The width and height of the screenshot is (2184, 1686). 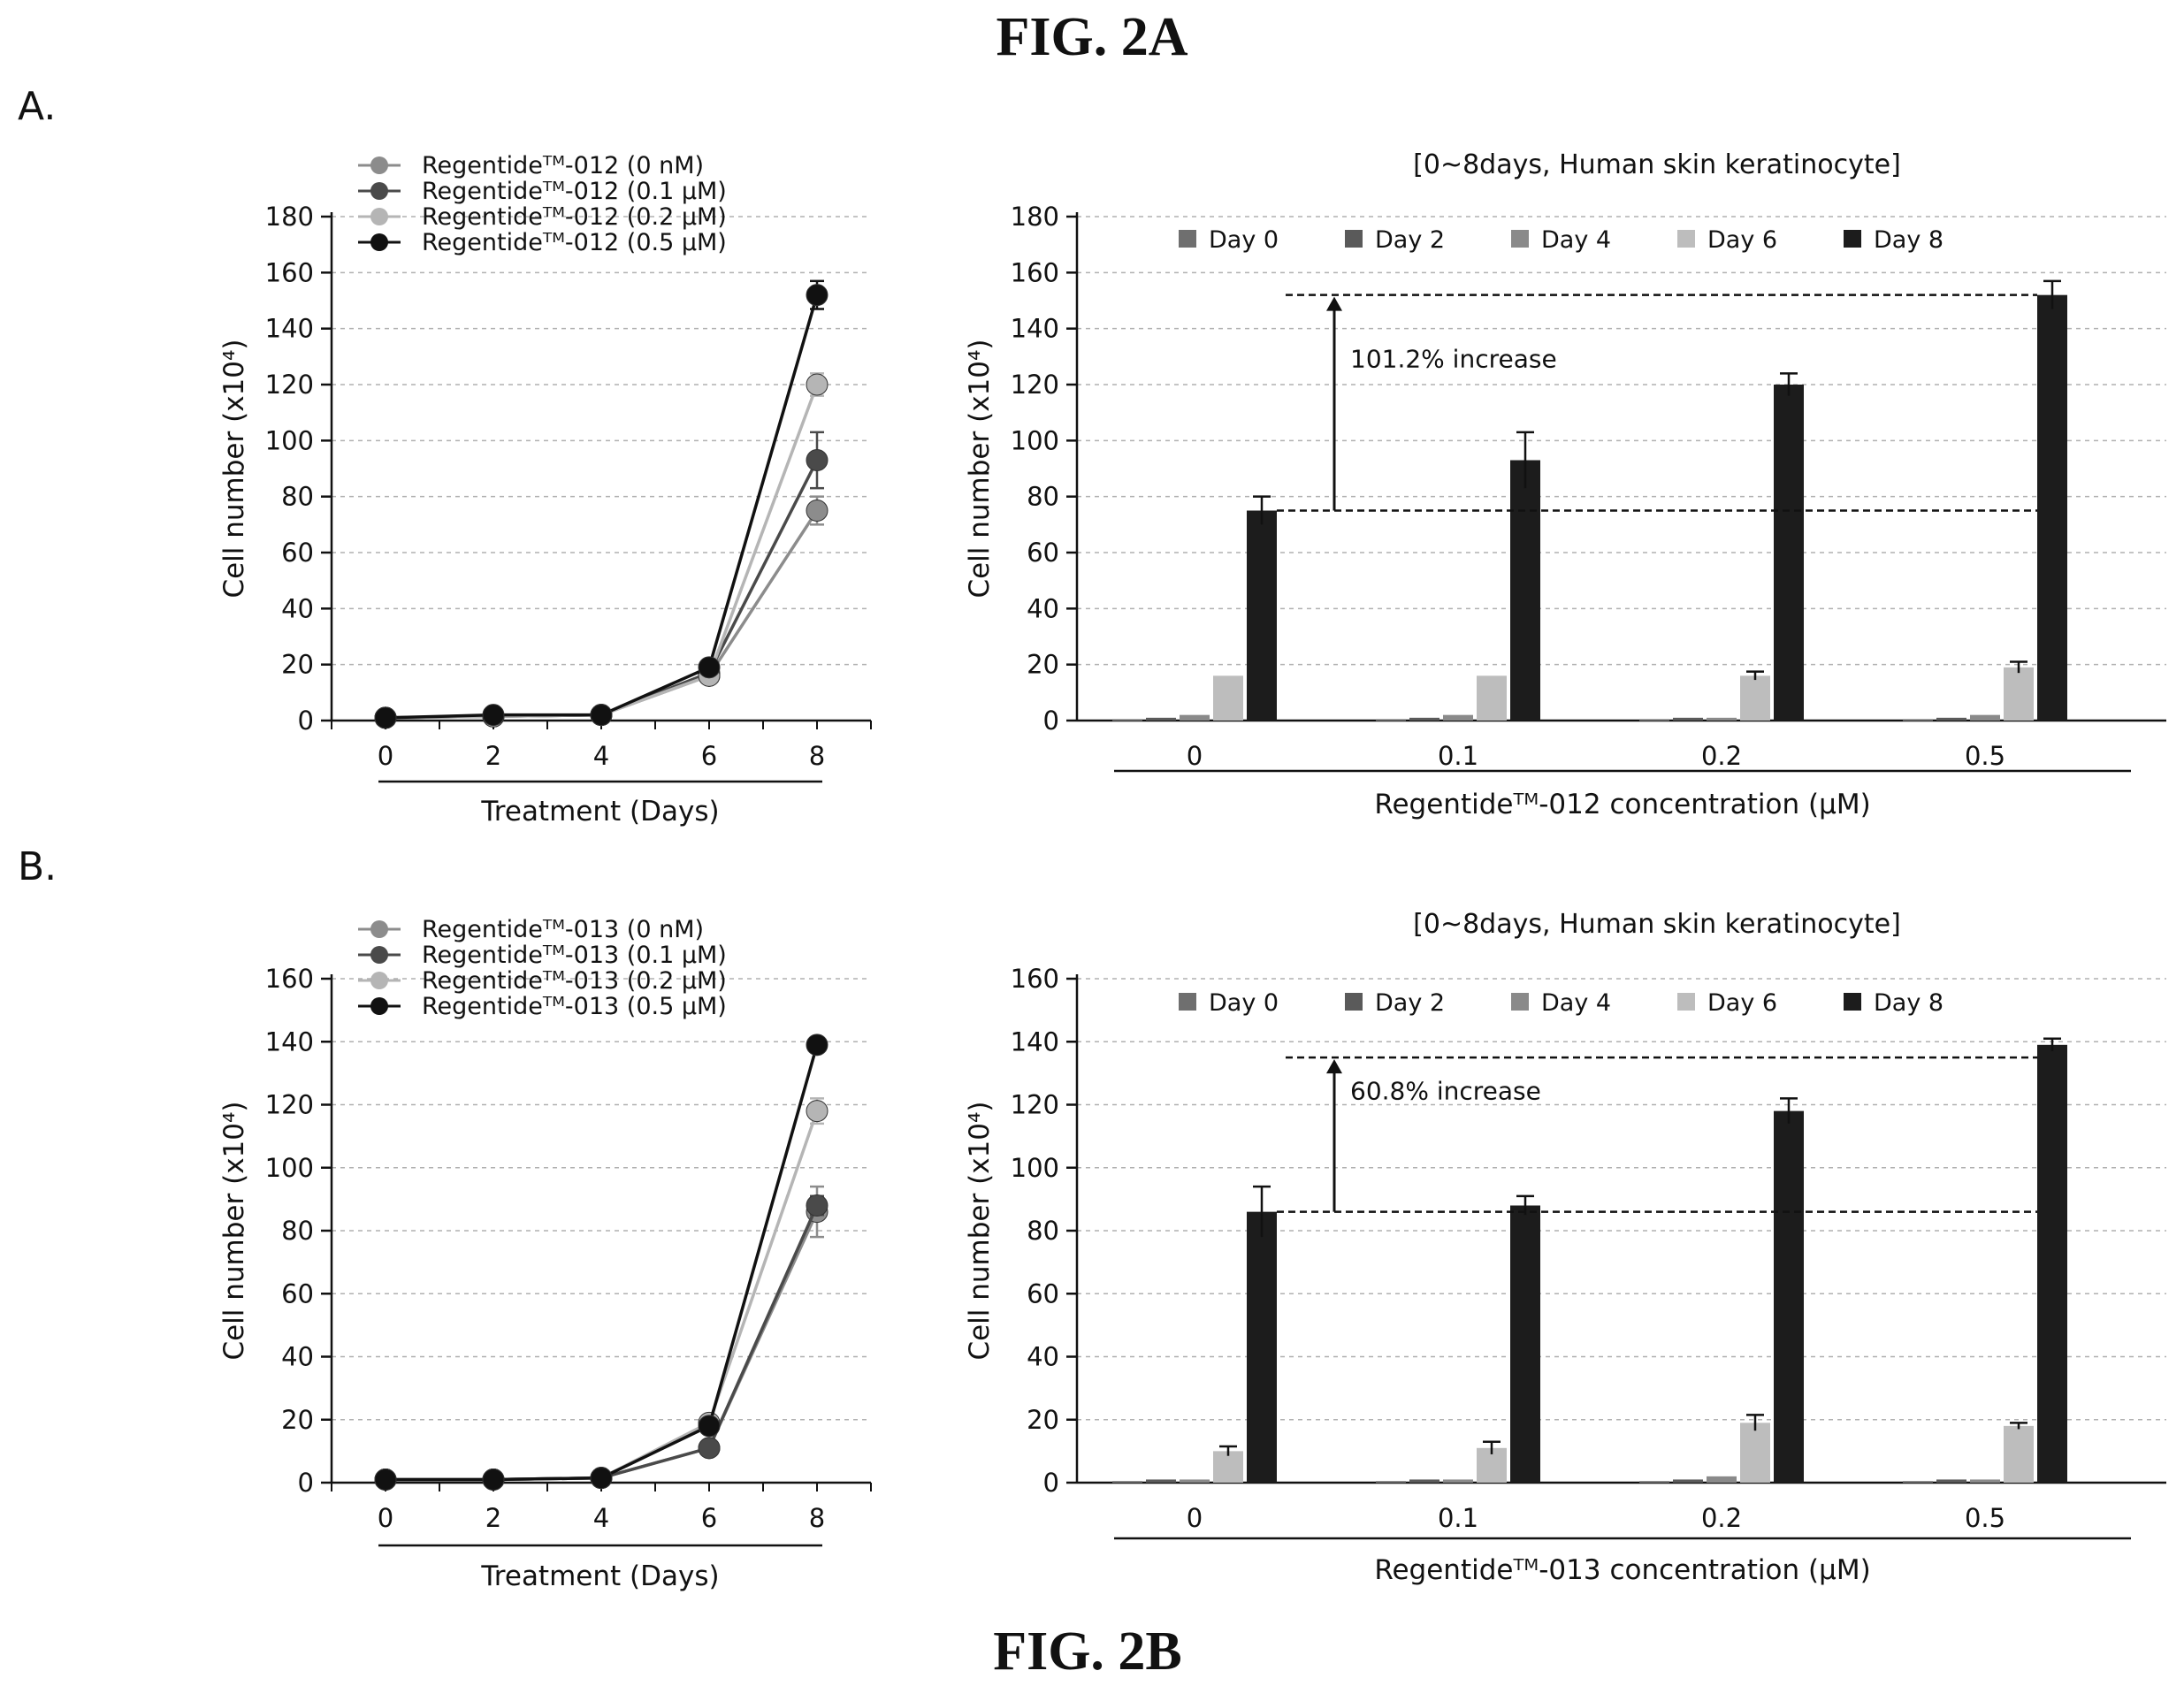 I want to click on figure-title-bottom: FIG. 2B, so click(x=1087, y=1651).